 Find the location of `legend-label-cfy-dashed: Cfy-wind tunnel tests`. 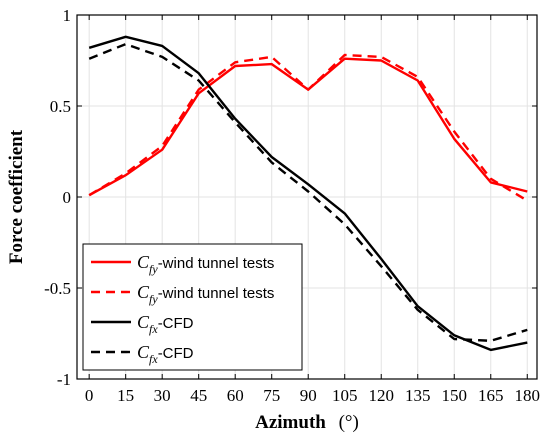

legend-label-cfy-dashed: Cfy-wind tunnel tests is located at coordinates (205, 294).